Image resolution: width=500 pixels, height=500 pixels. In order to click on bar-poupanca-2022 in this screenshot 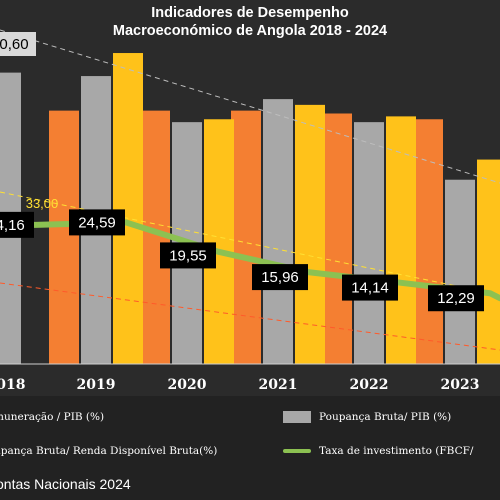, I will do `click(369, 243)`.